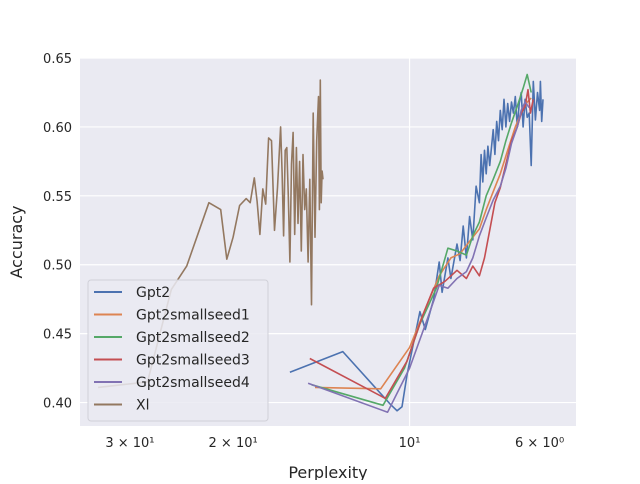 The height and width of the screenshot is (484, 640). What do you see at coordinates (142, 406) in the screenshot?
I see `legend-label-5: Xl` at bounding box center [142, 406].